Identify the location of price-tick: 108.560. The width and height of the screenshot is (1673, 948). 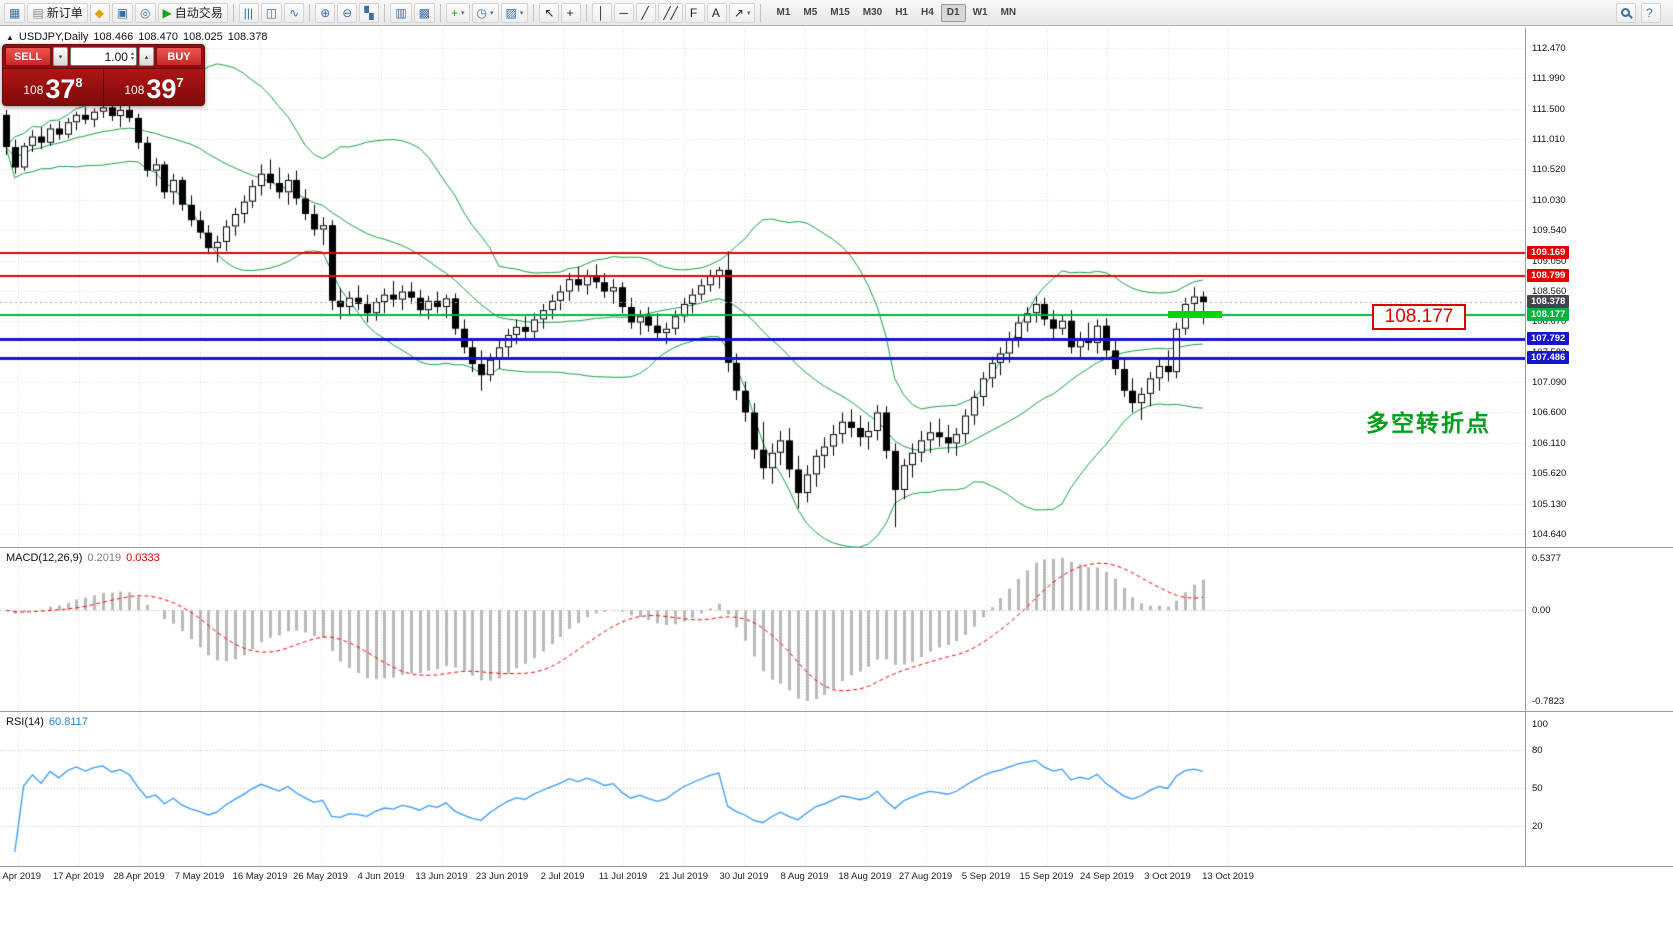
(1549, 291).